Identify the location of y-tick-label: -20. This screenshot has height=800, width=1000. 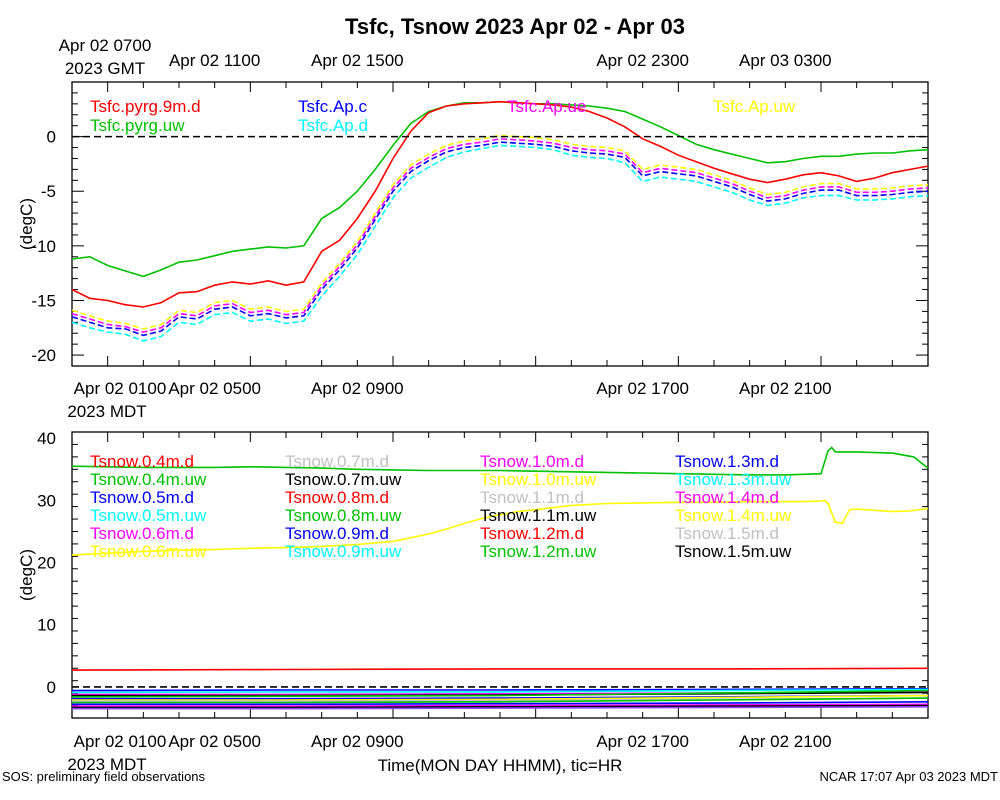
(43, 355).